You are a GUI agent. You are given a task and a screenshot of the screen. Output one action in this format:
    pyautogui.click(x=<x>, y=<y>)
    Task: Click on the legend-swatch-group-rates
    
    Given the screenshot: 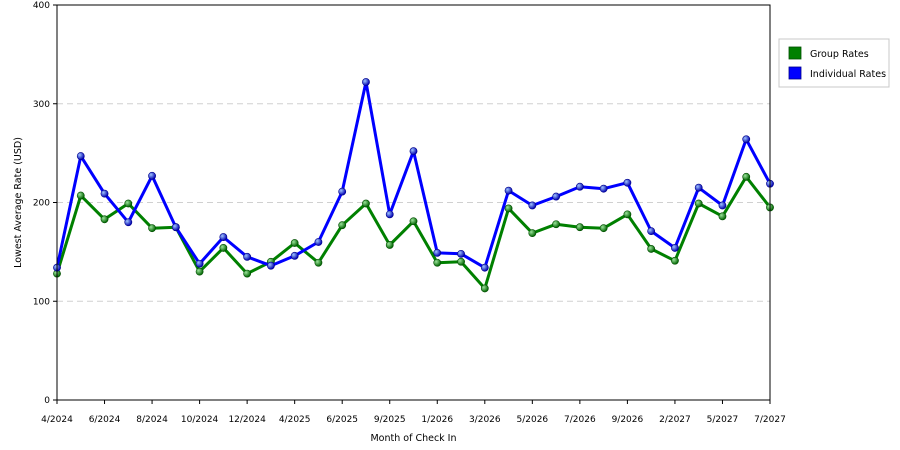 What is the action you would take?
    pyautogui.click(x=795, y=53)
    